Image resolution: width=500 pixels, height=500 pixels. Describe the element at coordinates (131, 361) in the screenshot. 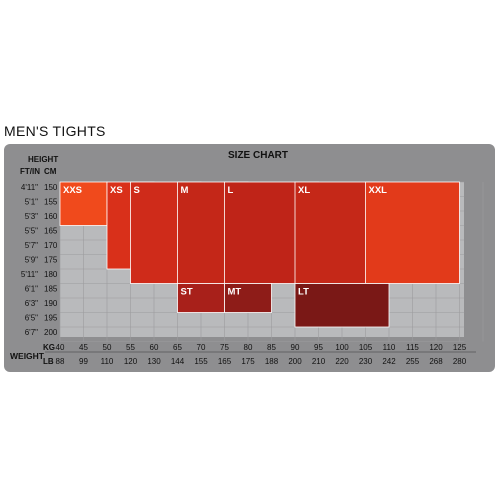

I see `weight-lb-tick: 120` at that location.